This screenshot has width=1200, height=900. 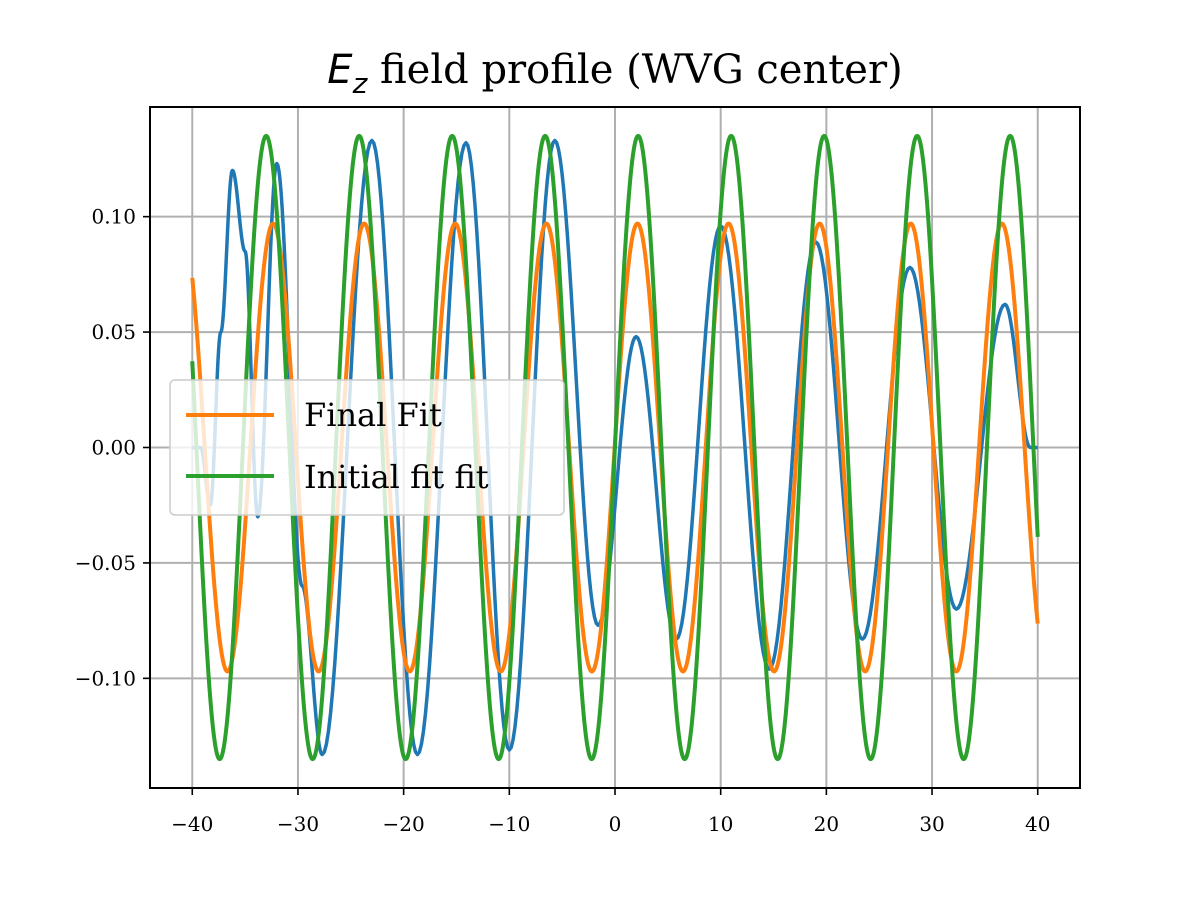 What do you see at coordinates (113, 332) in the screenshot?
I see `y-tick-label: 0.05` at bounding box center [113, 332].